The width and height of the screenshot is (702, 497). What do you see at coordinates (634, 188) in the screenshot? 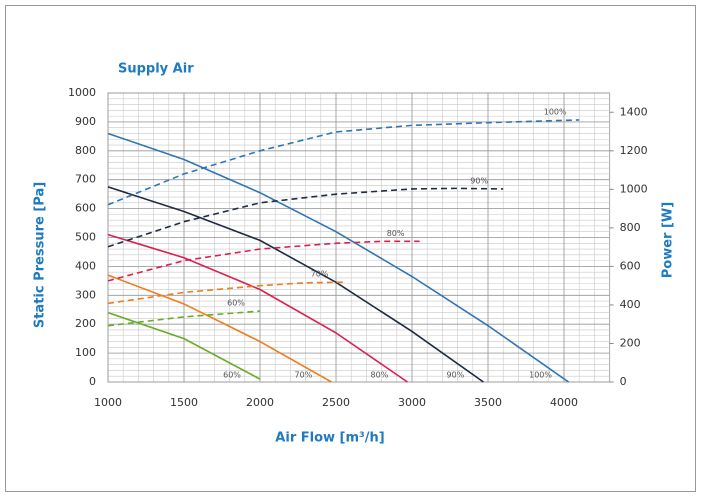
I see `y2-tick-label: 1000` at bounding box center [634, 188].